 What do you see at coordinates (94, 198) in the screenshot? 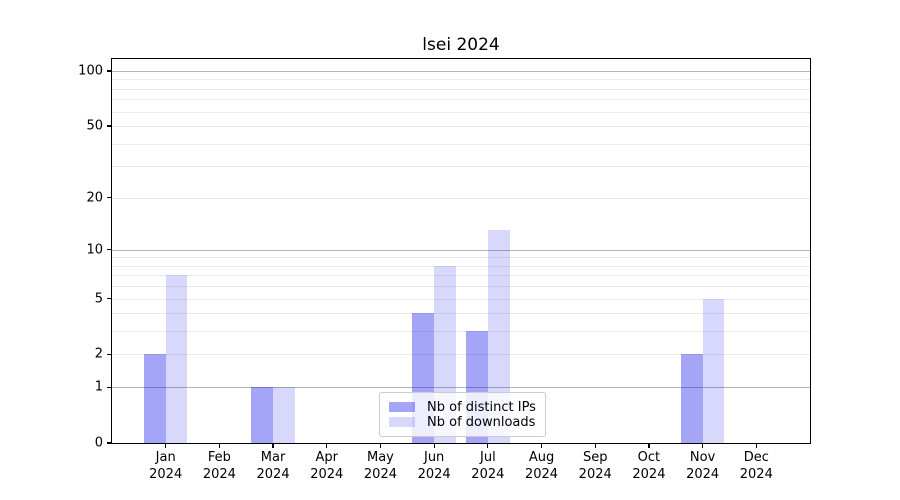
I see `y-tick-label: 20` at bounding box center [94, 198].